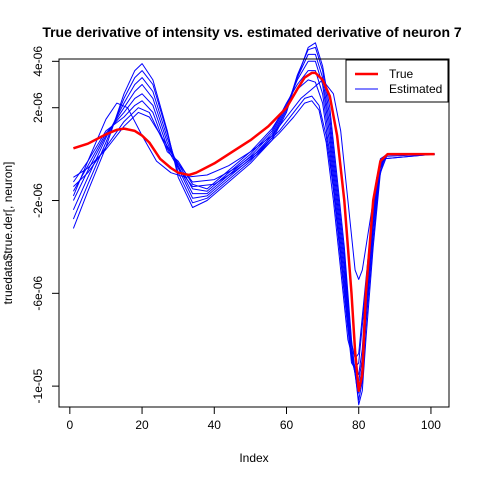 Image resolution: width=480 pixels, height=480 pixels. What do you see at coordinates (45, 224) in the screenshot?
I see `y-axis: 4e-06 2e-06 -2e-06 -6e-06 -1e-05` at bounding box center [45, 224].